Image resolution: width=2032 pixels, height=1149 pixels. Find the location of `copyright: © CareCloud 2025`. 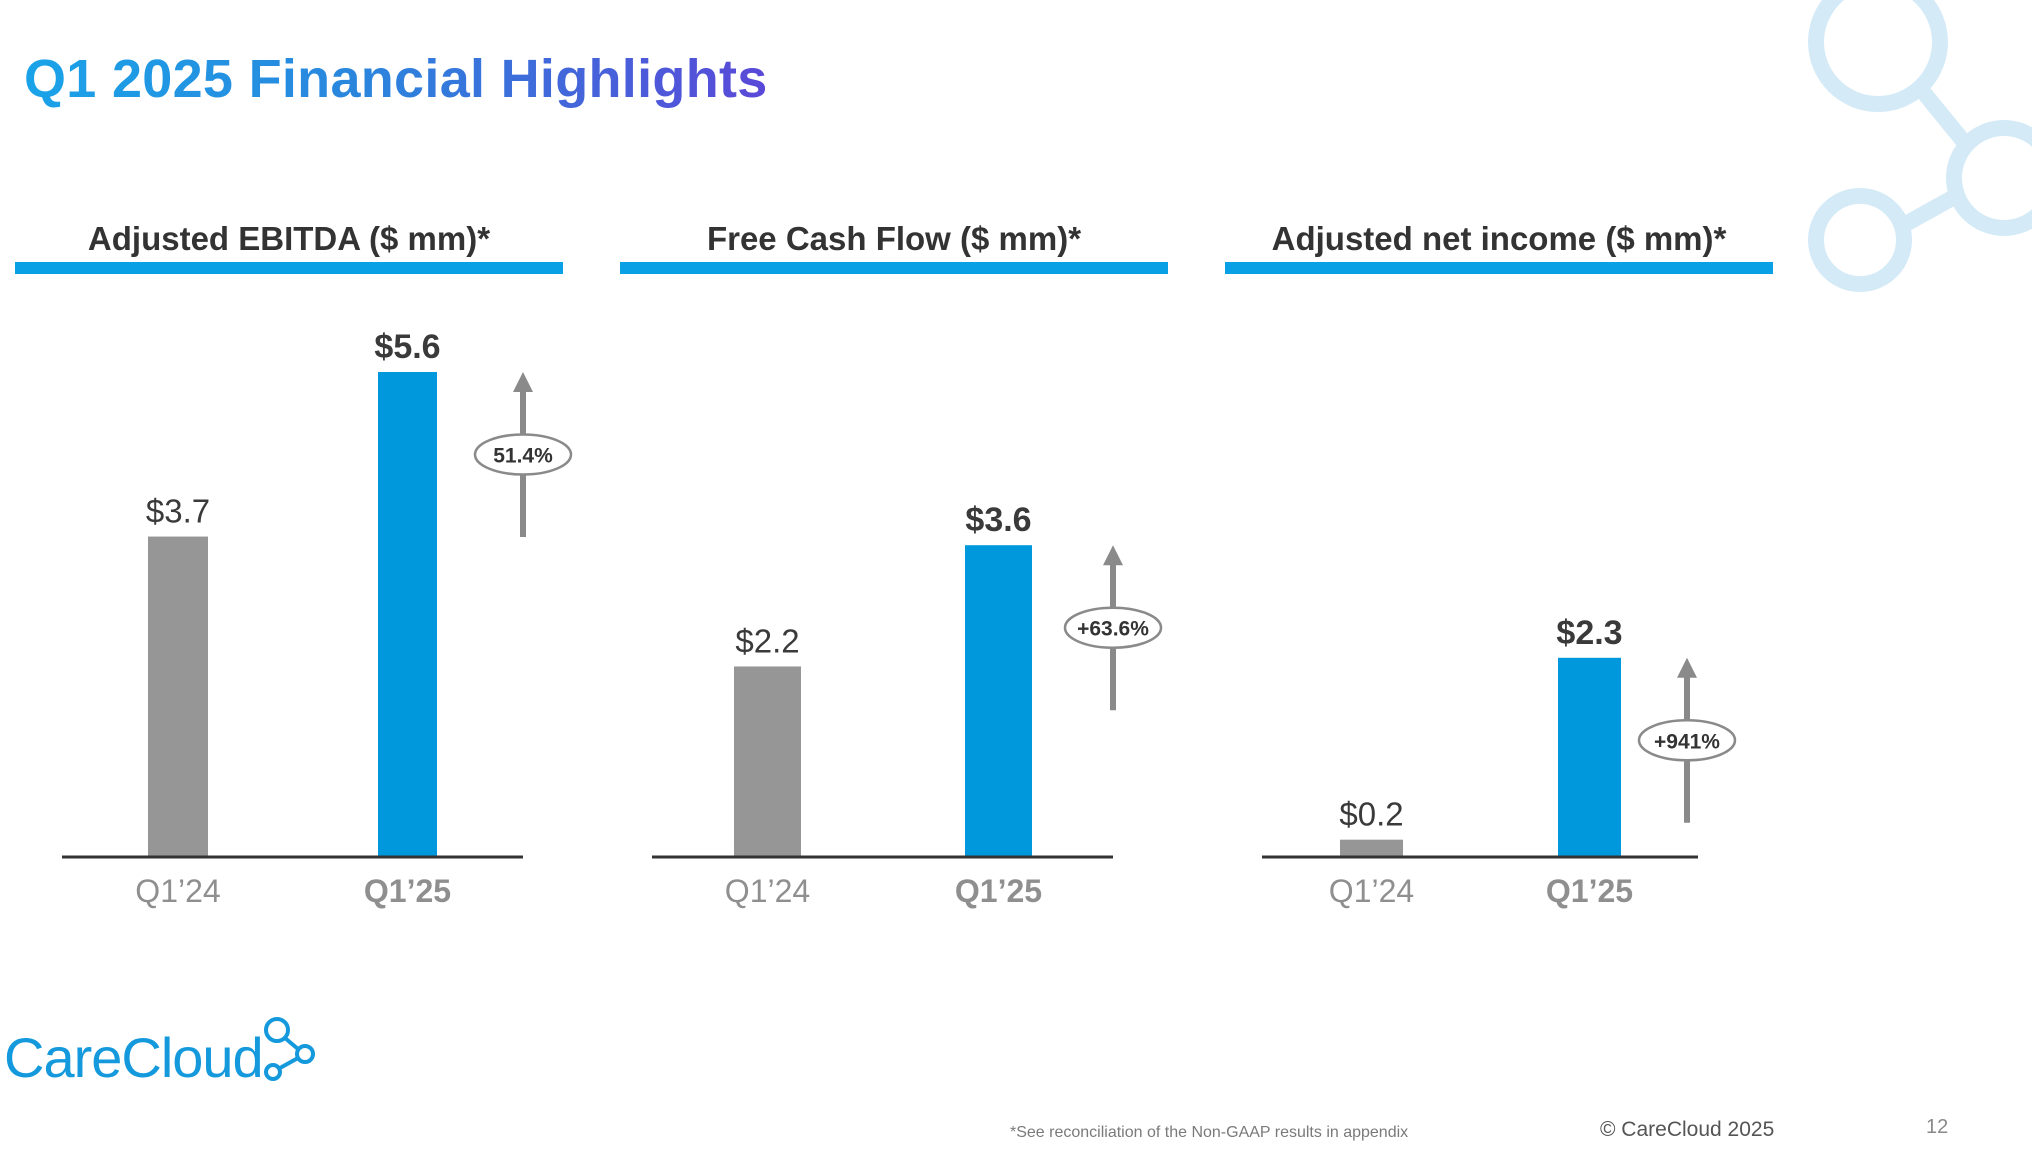

copyright: © CareCloud 2025 is located at coordinates (1687, 1129).